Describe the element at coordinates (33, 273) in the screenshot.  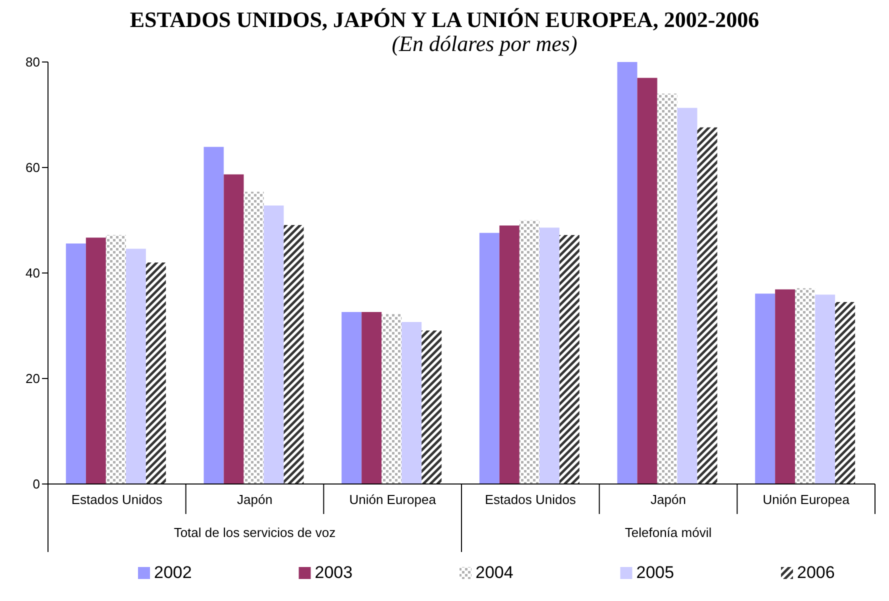
I see `y-tick-label: 40` at that location.